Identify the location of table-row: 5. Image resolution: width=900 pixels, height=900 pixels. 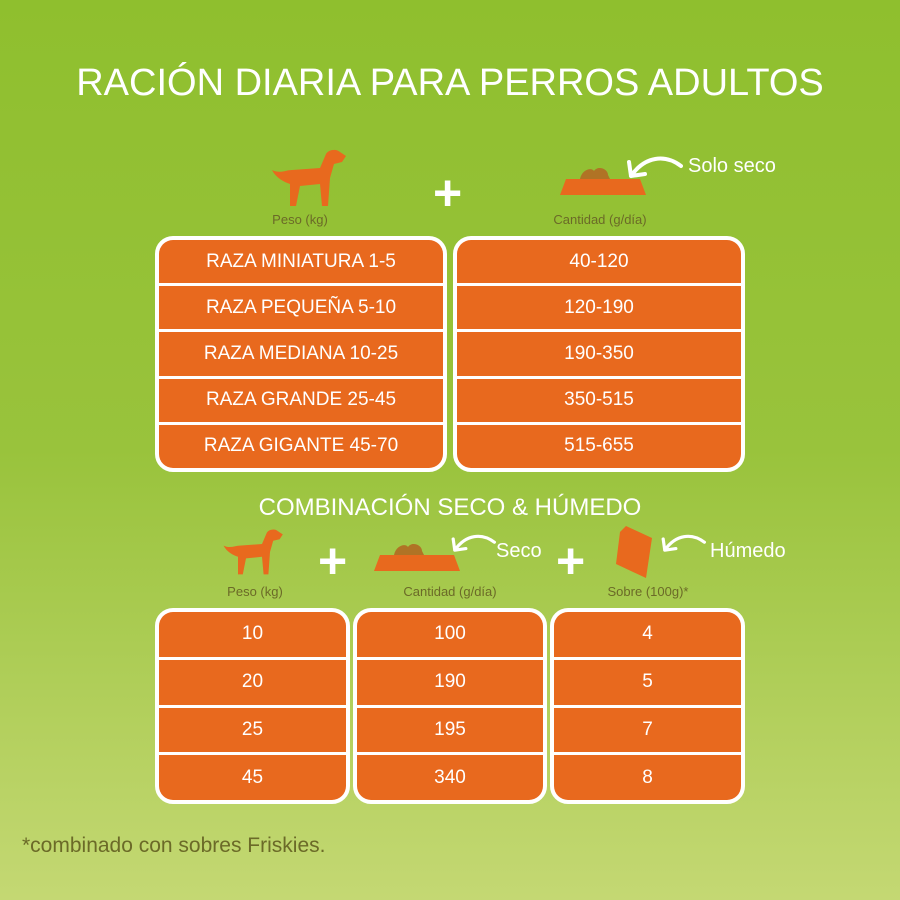
(647, 682).